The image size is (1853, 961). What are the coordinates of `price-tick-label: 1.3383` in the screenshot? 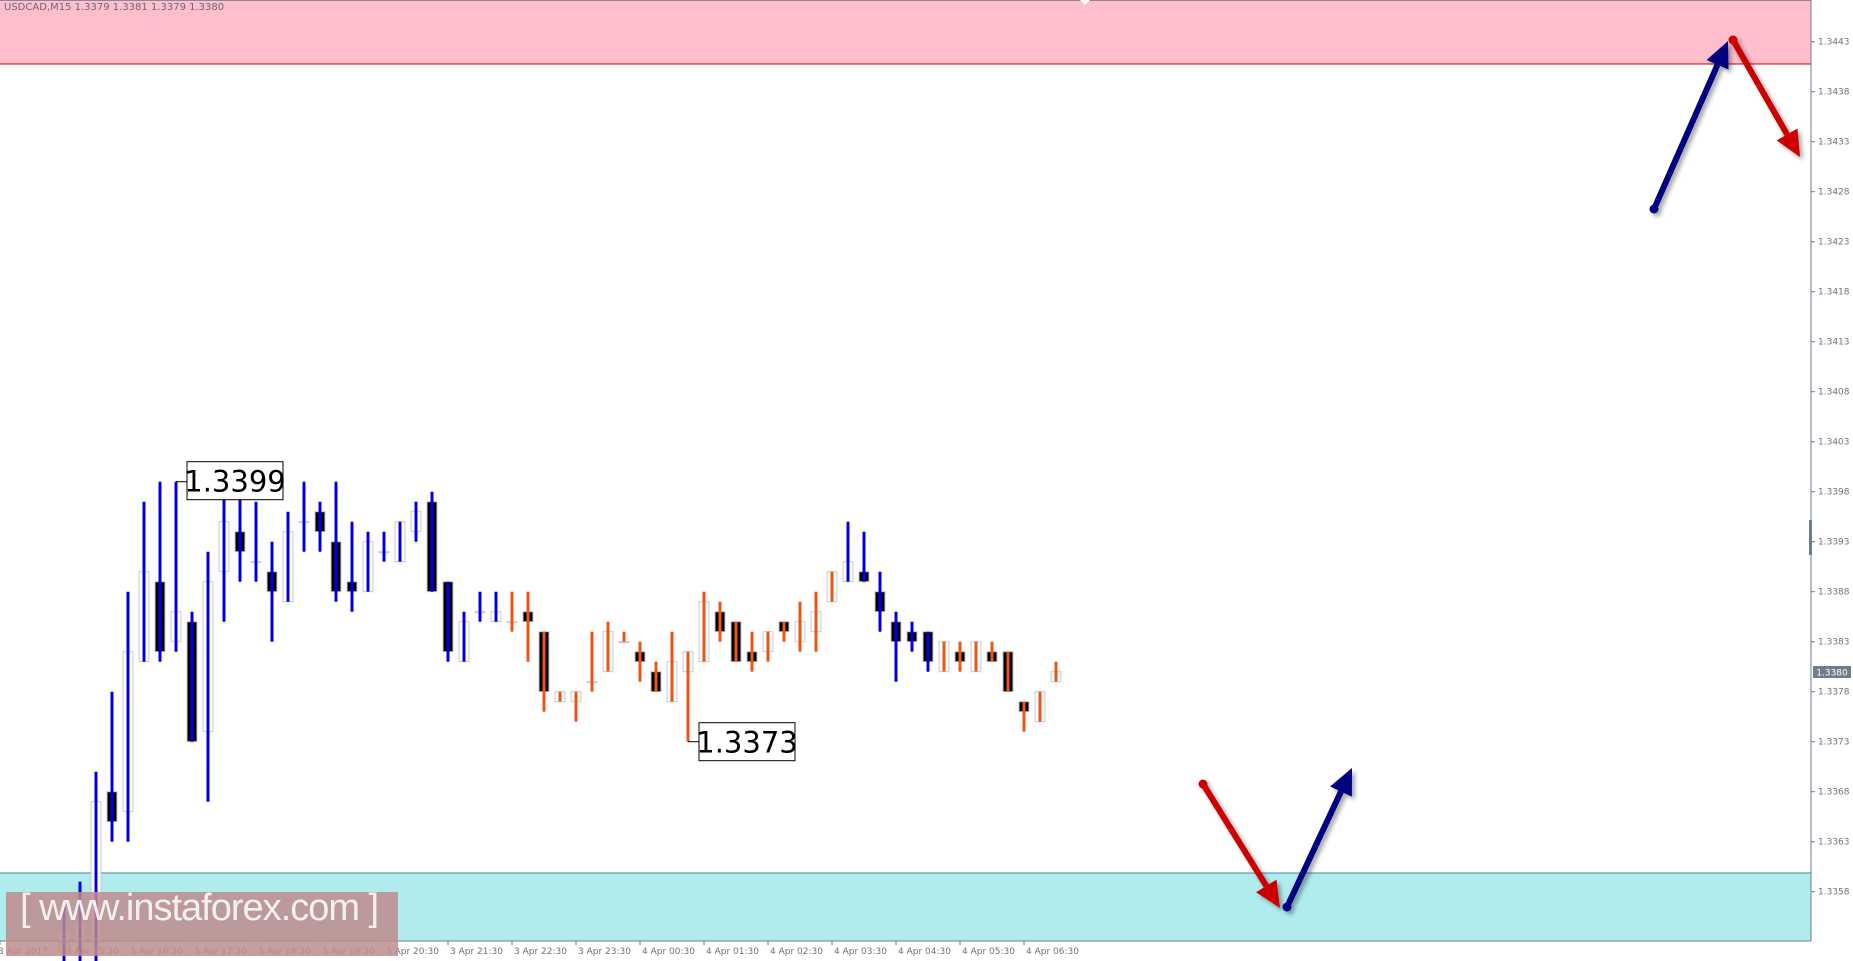 It's located at (1834, 643).